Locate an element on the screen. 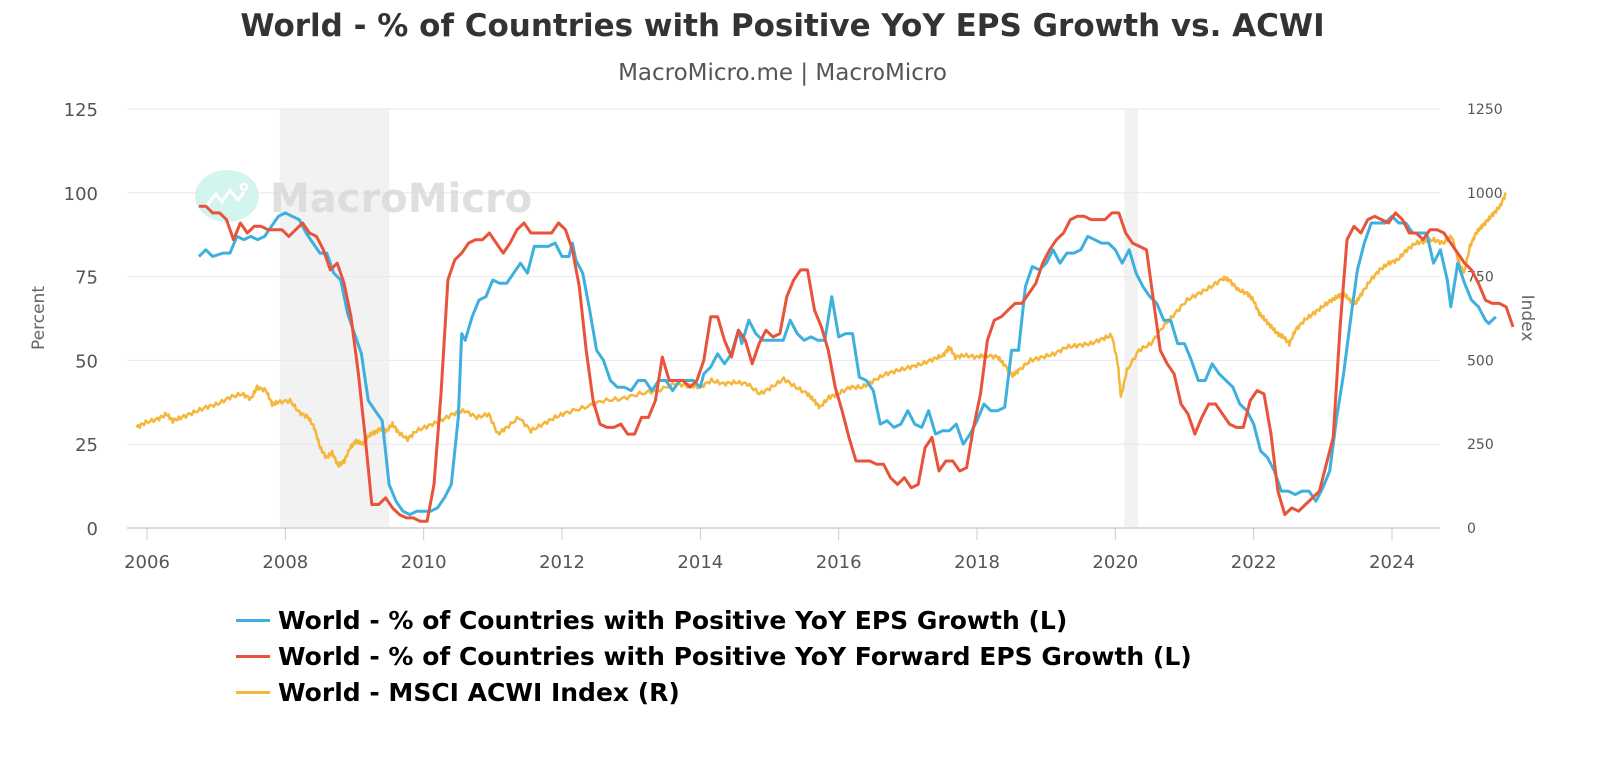 The image size is (1601, 757). x-tick-label: 2018 is located at coordinates (977, 562).